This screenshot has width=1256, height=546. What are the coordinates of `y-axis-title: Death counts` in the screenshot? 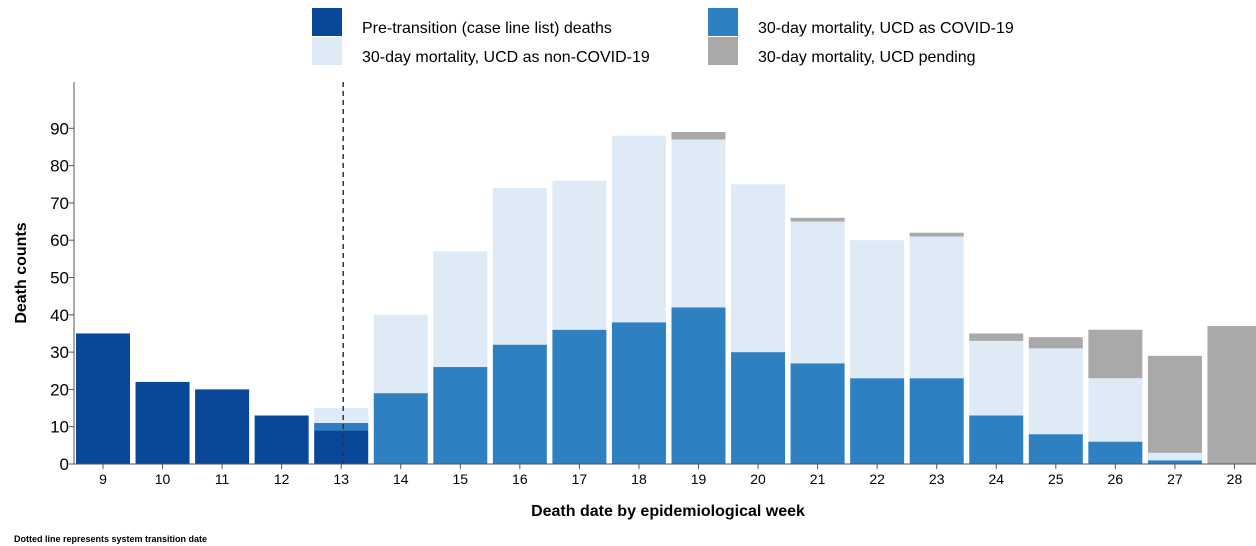 It's located at (21, 272).